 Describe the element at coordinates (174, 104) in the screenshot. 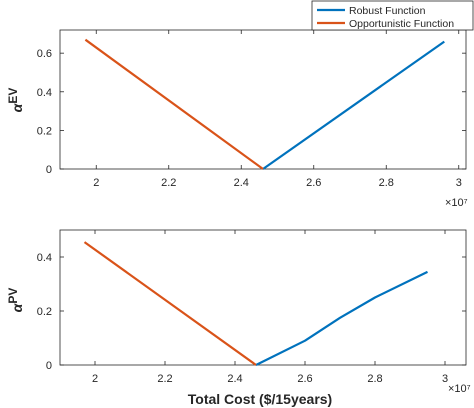

I see `plot-ev-series-opportunistic-function` at that location.